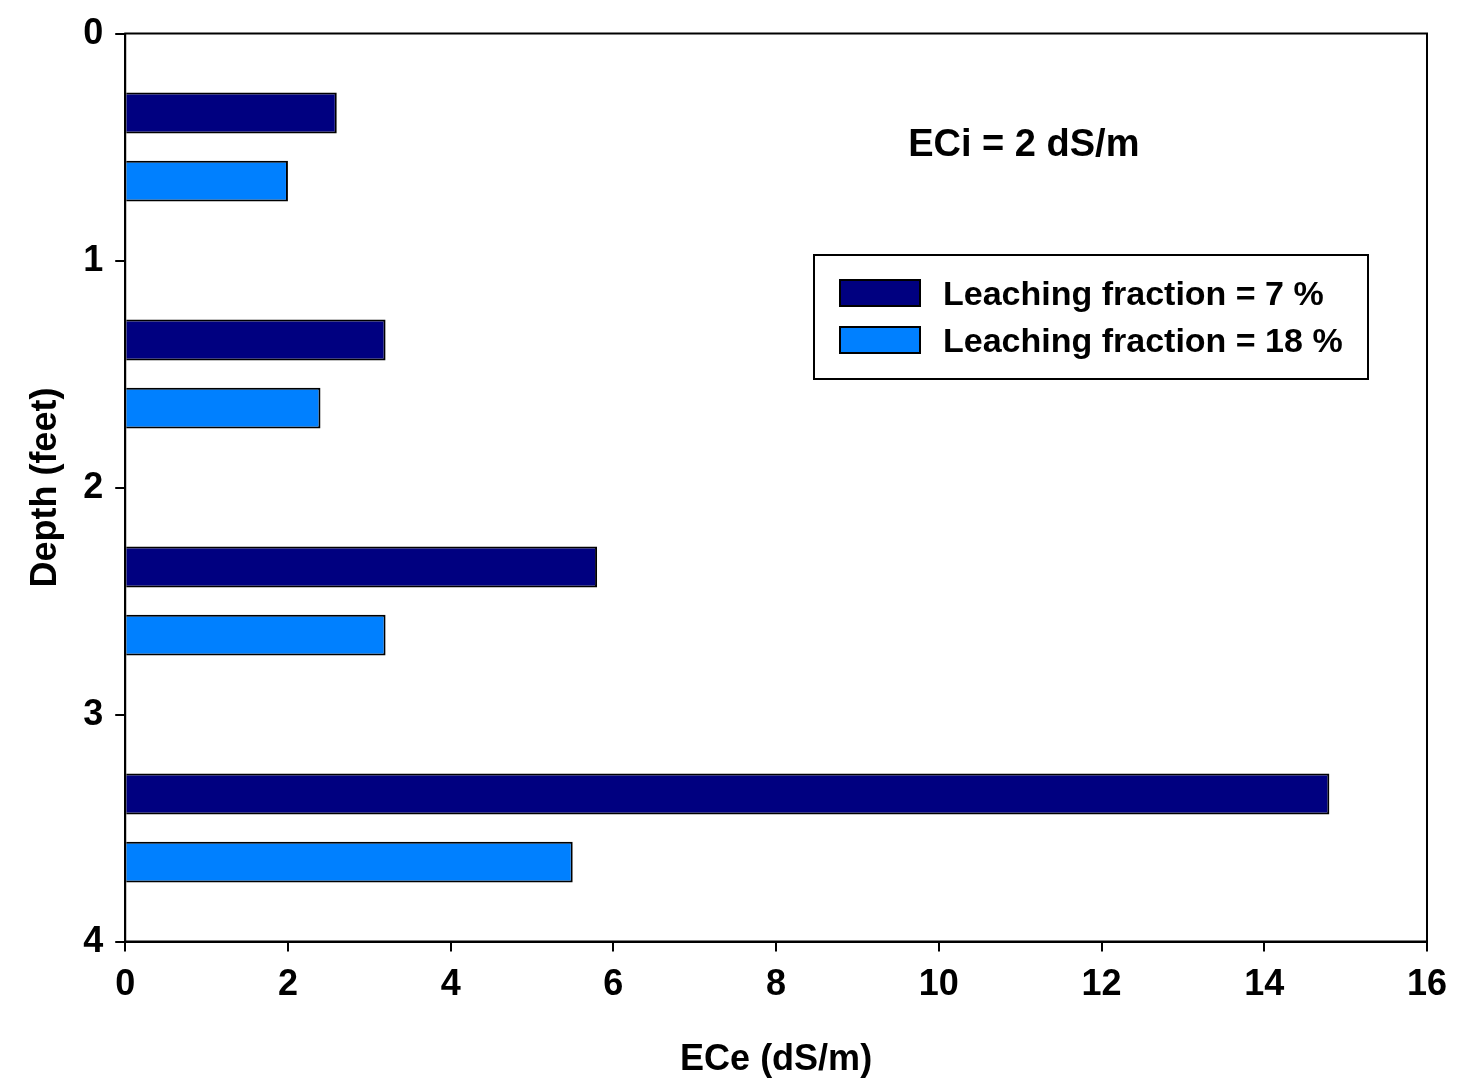  What do you see at coordinates (1133, 293) in the screenshot?
I see `legend-label: Leaching fraction = 7 %` at bounding box center [1133, 293].